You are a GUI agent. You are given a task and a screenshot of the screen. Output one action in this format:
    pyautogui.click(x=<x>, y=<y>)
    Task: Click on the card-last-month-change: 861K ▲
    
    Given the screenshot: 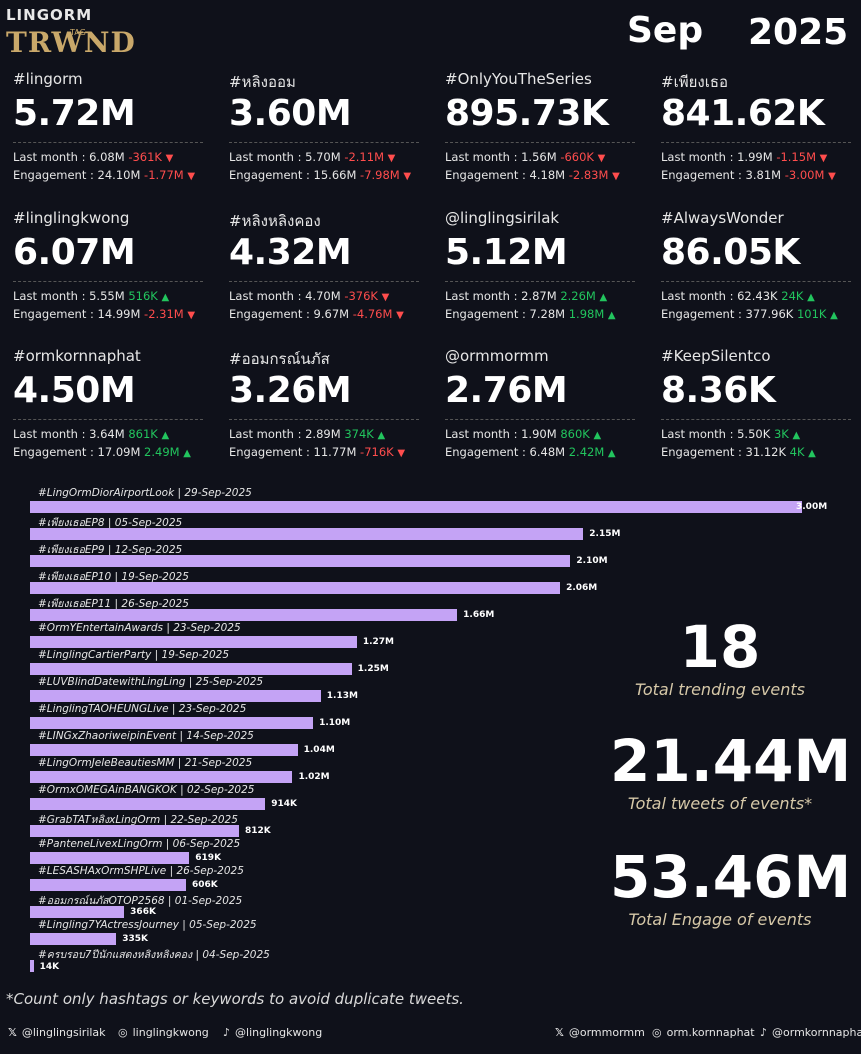 What is the action you would take?
    pyautogui.click(x=149, y=434)
    